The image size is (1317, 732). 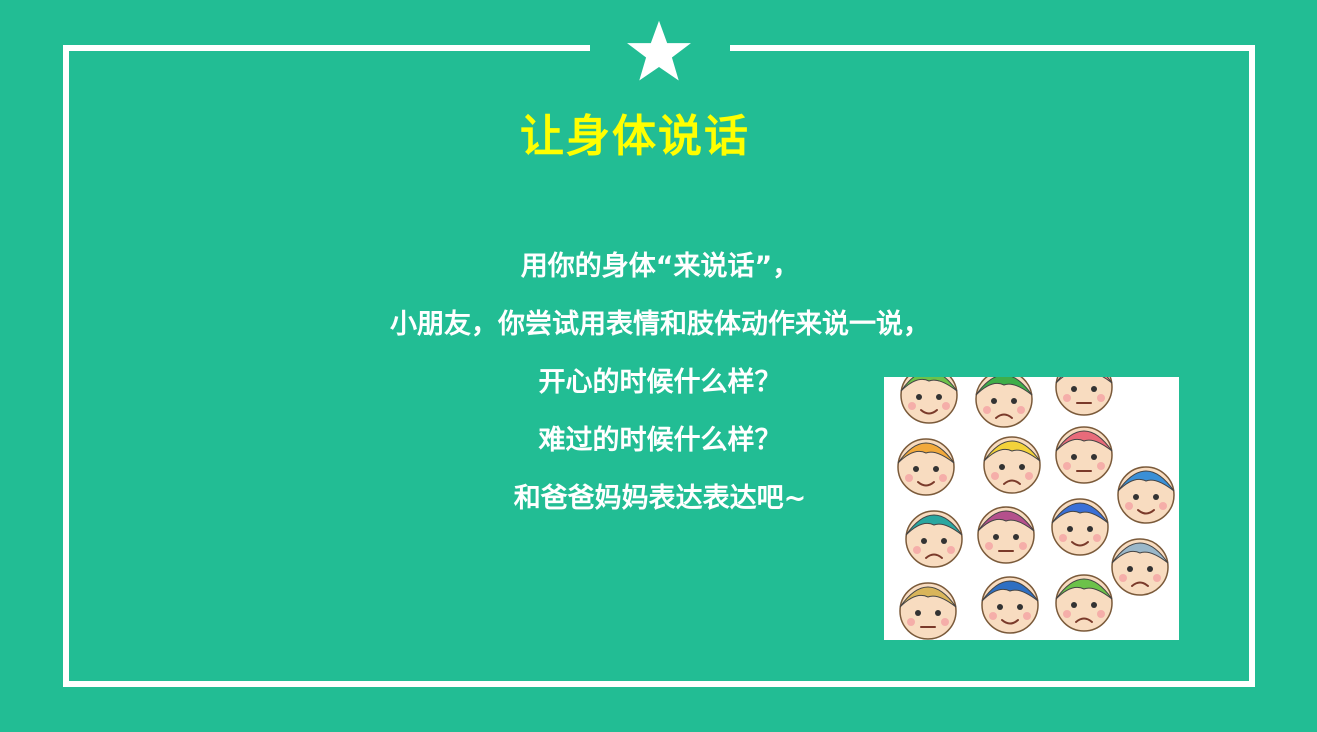 I want to click on cartoon-faces-image, so click(x=1031, y=508).